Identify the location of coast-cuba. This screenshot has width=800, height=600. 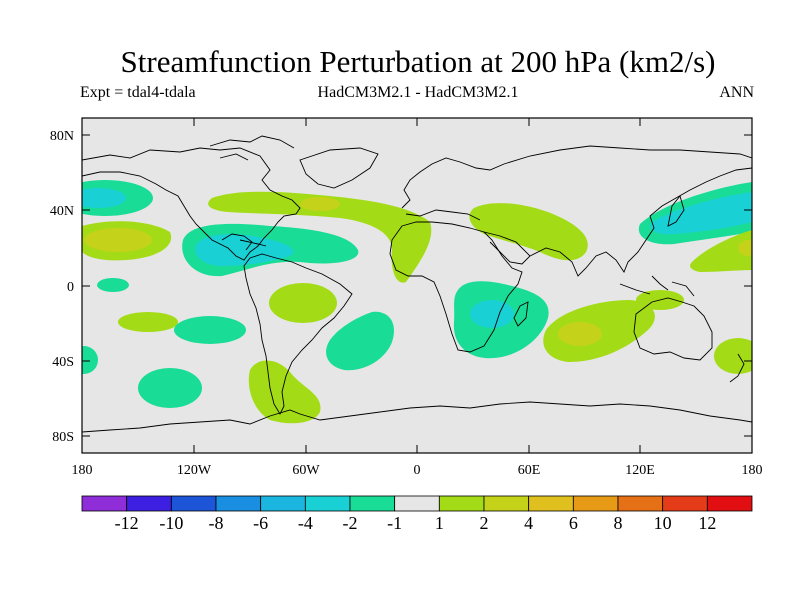
(253, 243).